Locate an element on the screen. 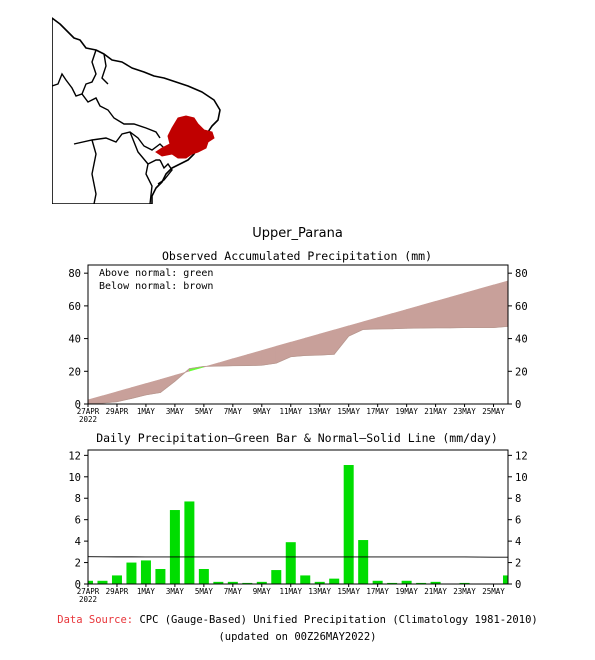 The image size is (595, 660). y-tick-label-left: 2 is located at coordinates (78, 564).